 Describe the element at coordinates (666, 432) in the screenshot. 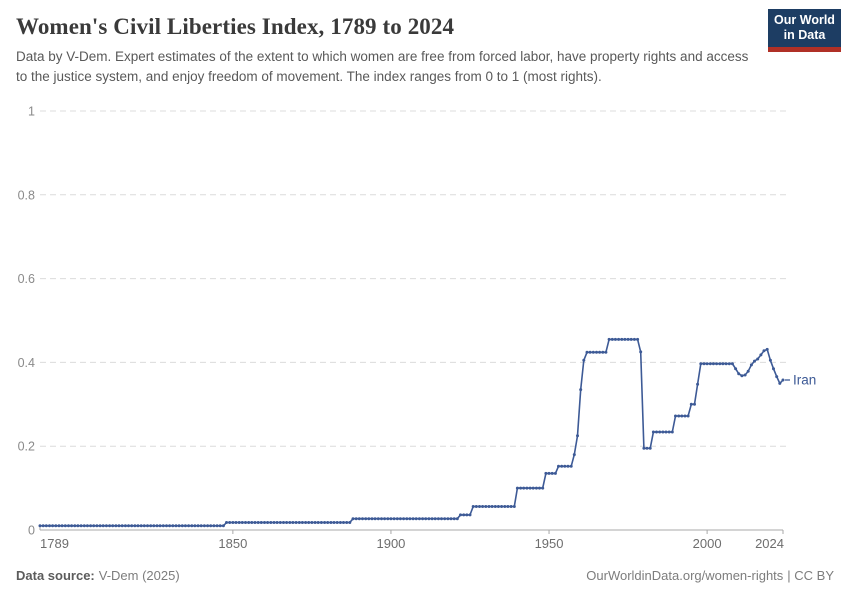

I see `data-point-1987` at that location.